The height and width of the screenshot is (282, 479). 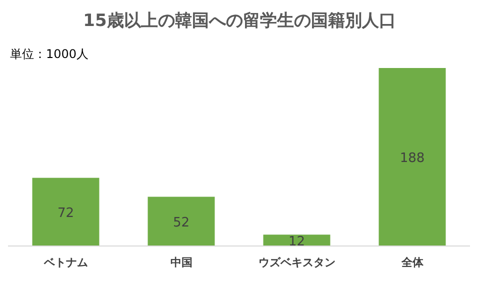 I want to click on data-label: 188, so click(x=412, y=158).